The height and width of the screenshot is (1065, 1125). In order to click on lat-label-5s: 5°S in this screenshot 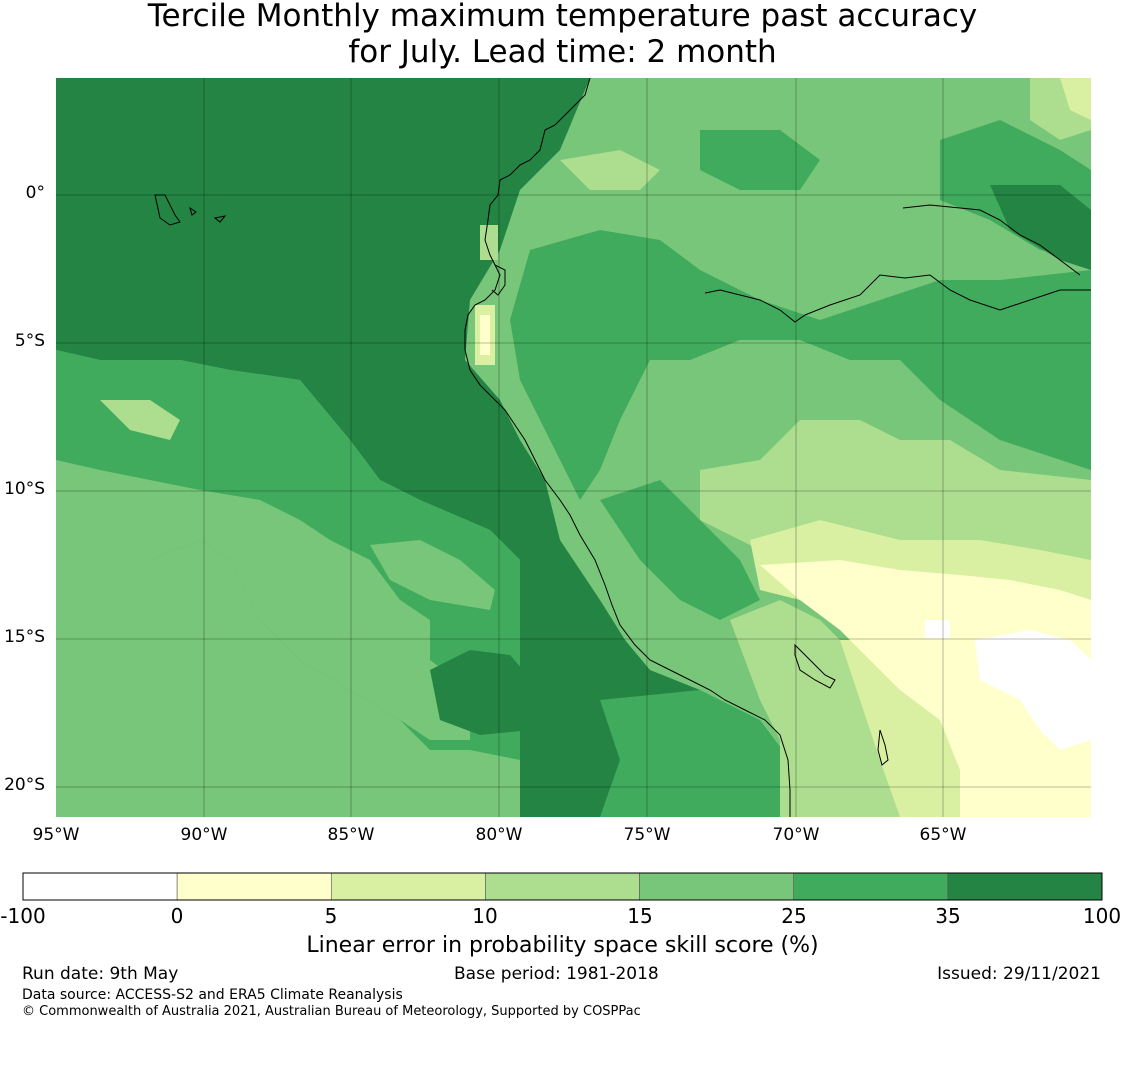, I will do `click(29, 341)`.